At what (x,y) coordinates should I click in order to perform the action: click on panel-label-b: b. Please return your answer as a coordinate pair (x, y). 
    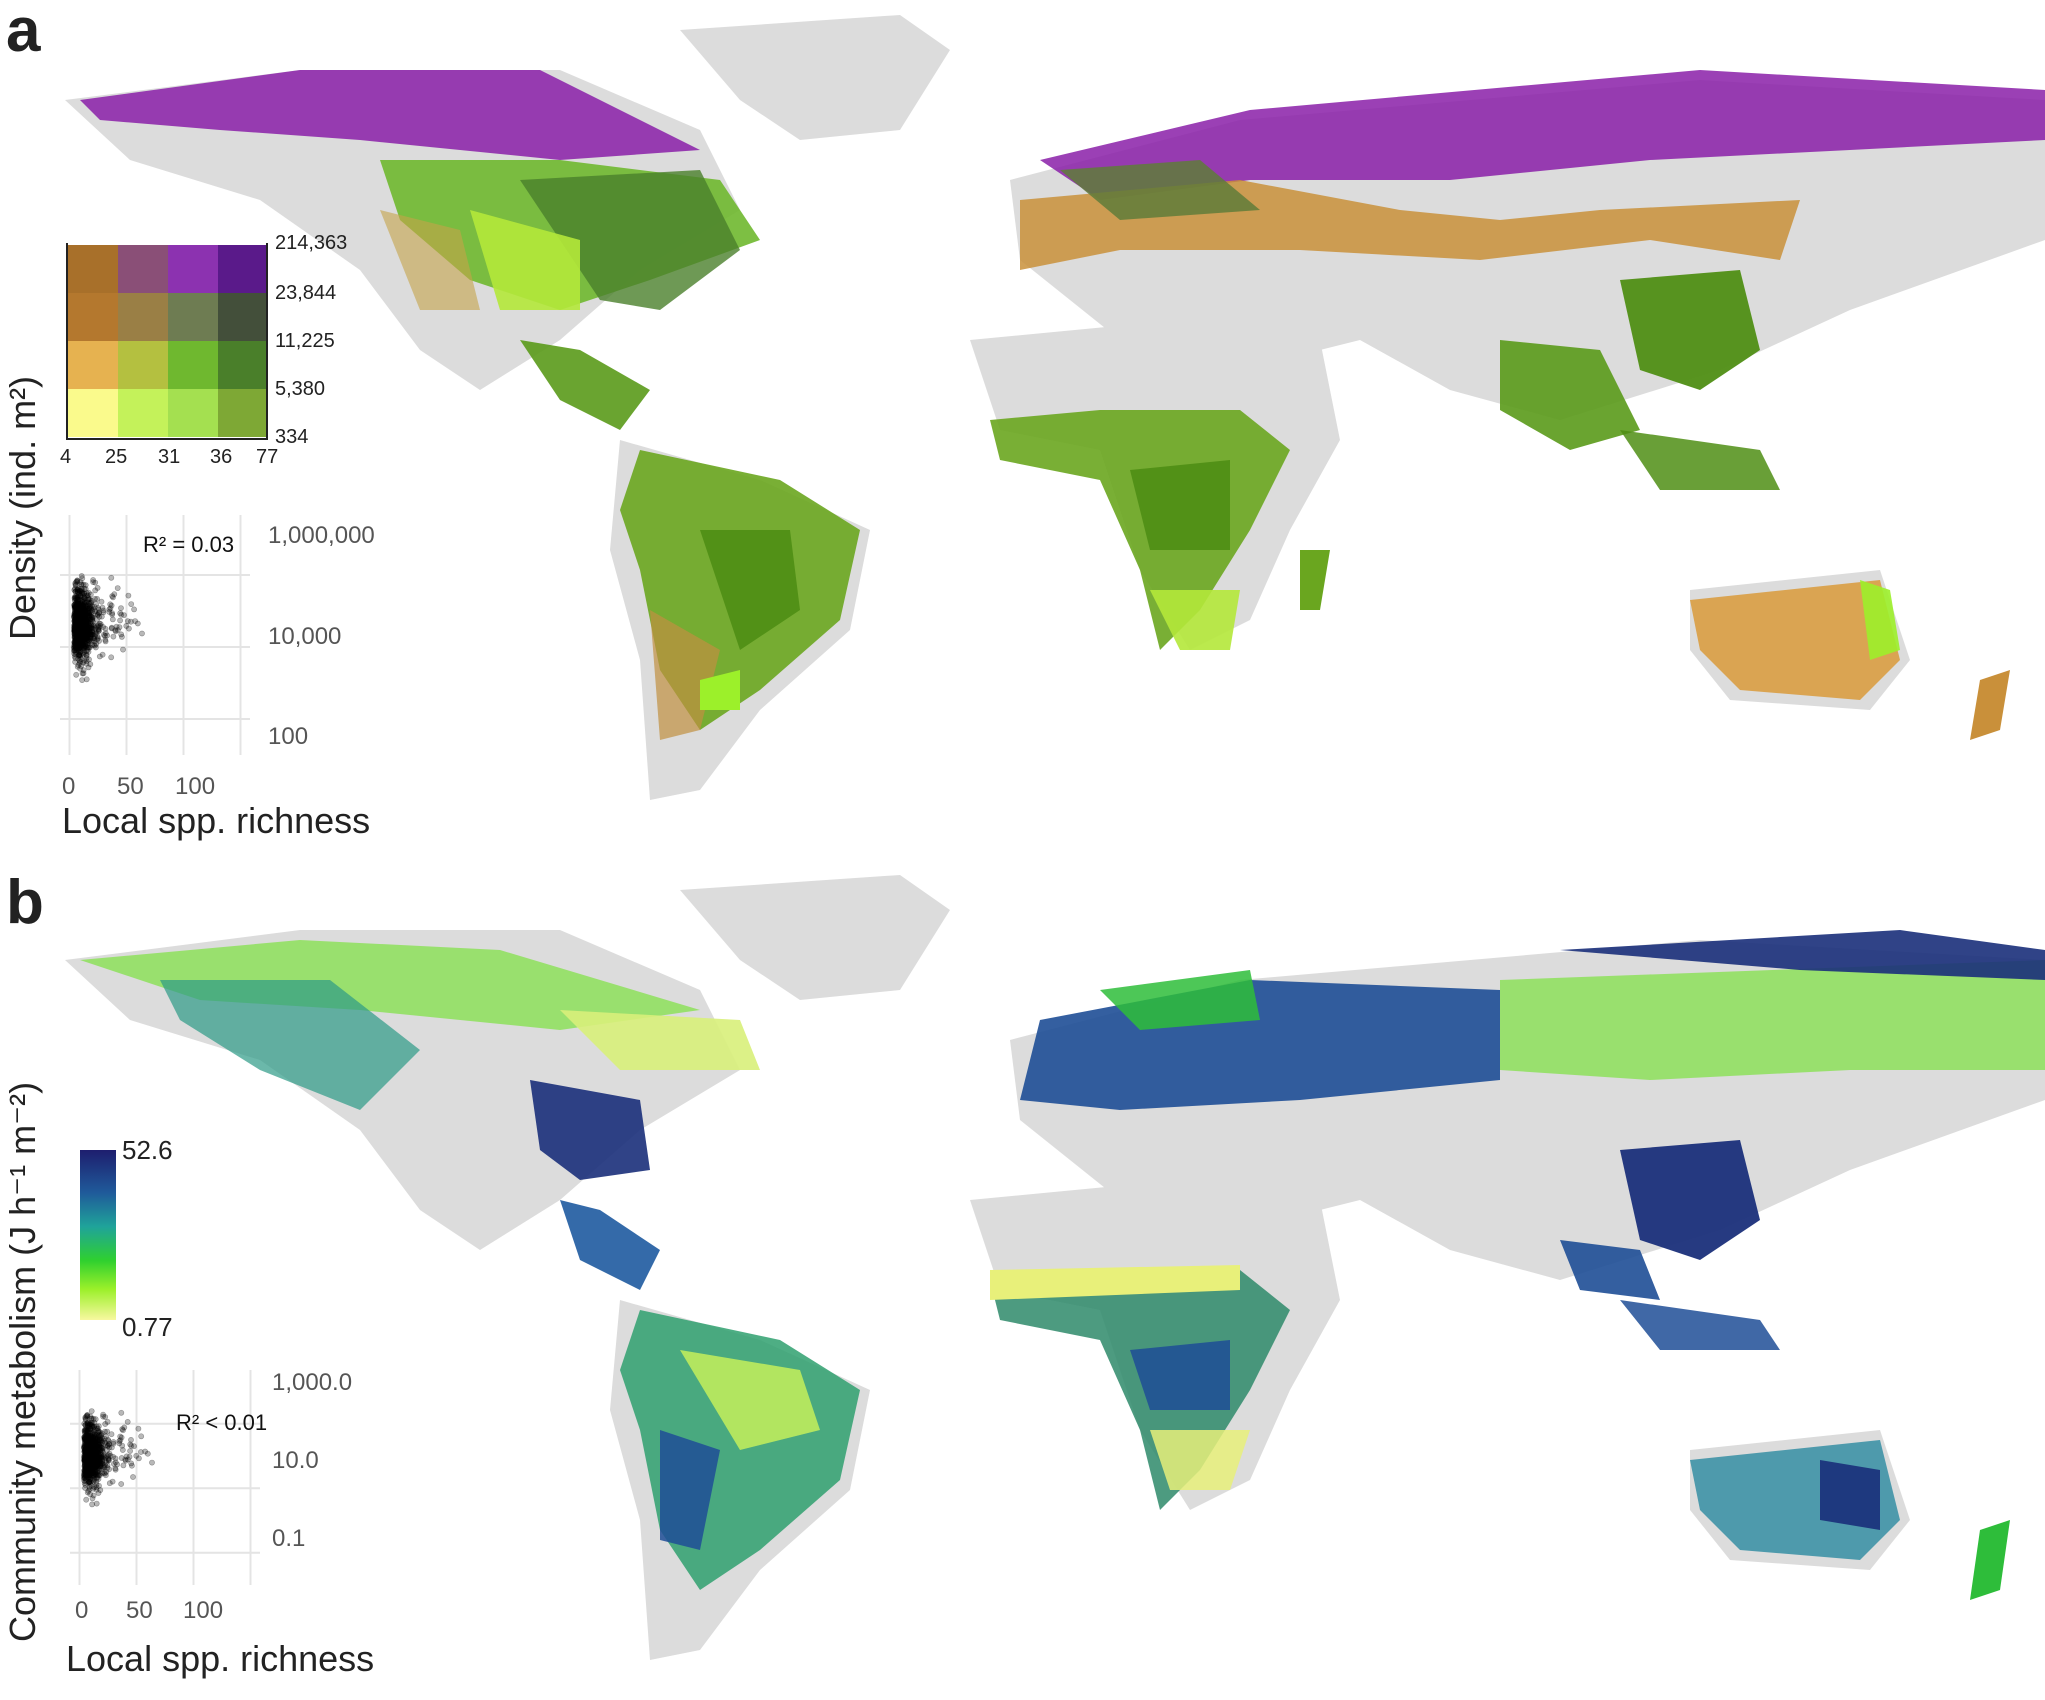
    Looking at the image, I should click on (25, 902).